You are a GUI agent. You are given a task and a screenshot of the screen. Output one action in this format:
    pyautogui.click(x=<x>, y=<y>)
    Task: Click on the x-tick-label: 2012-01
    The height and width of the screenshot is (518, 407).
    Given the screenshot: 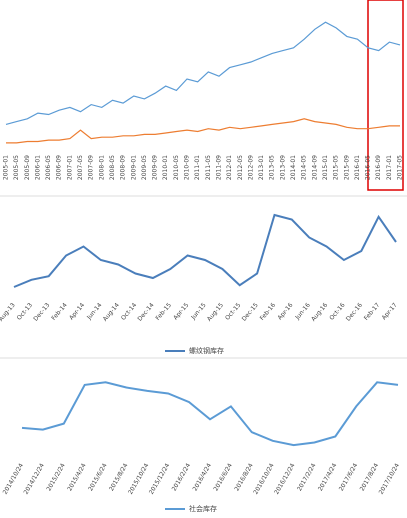 What is the action you would take?
    pyautogui.click(x=229, y=167)
    